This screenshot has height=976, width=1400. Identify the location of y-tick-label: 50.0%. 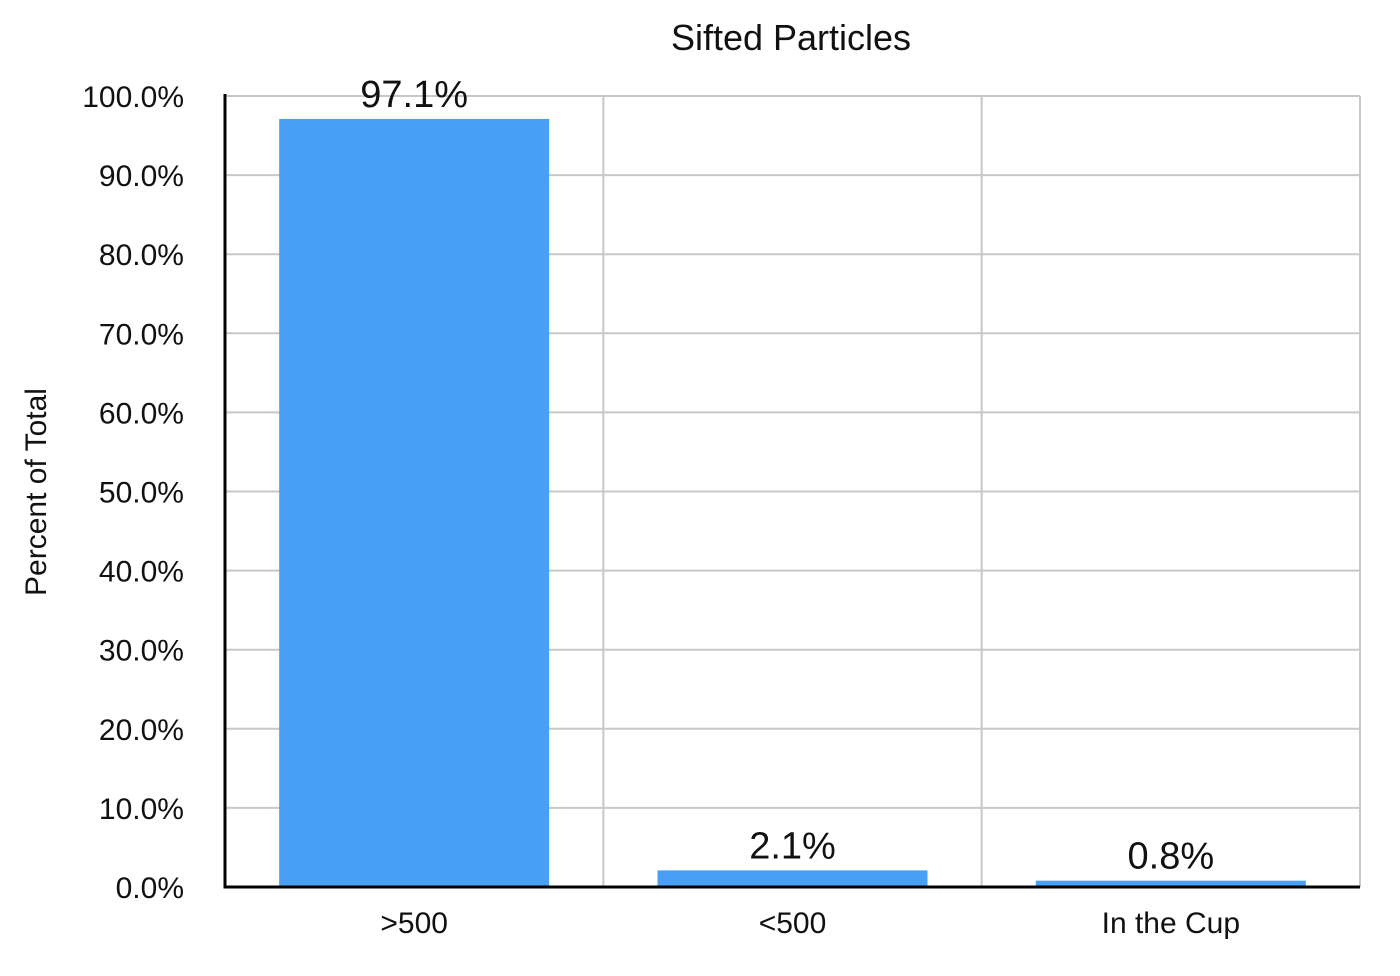
(141, 493).